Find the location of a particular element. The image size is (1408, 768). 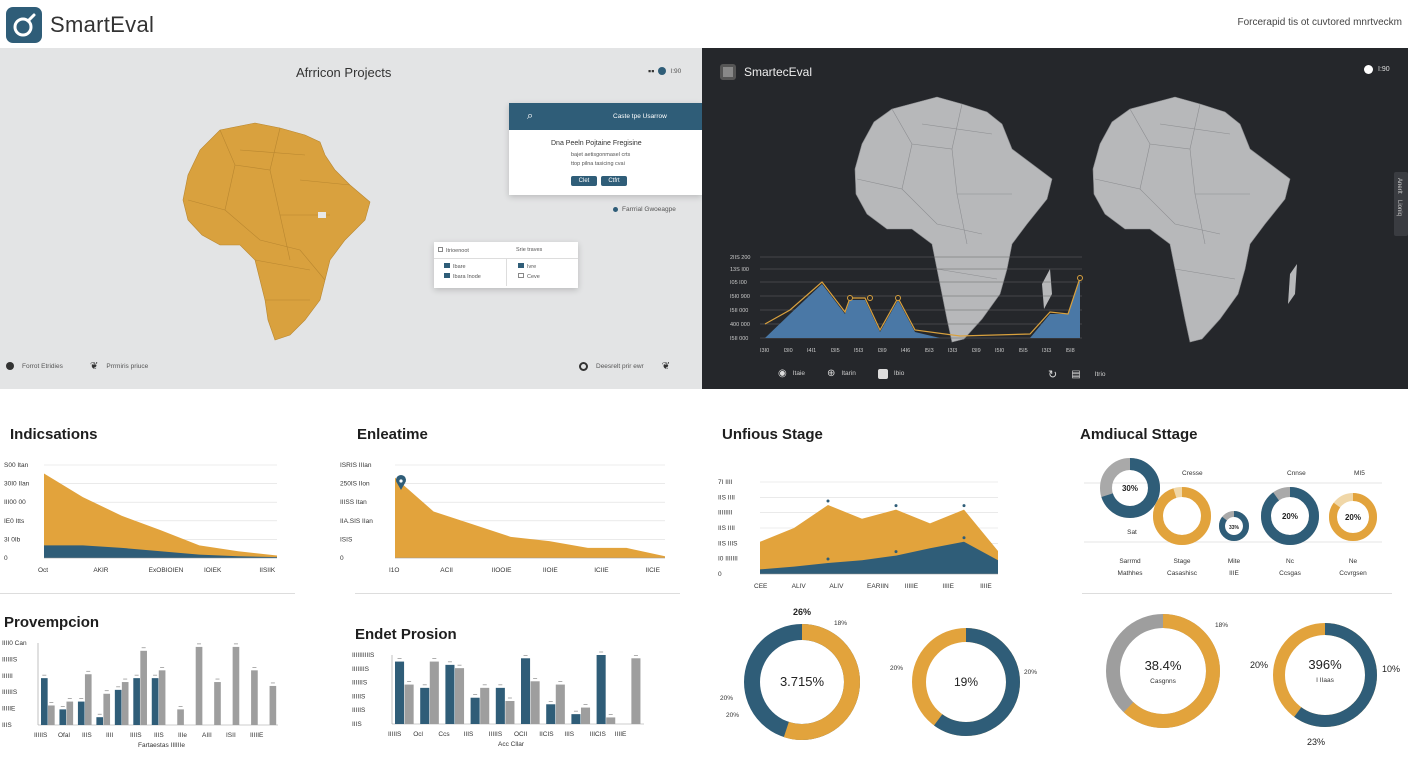

ring-center-label: 19% is located at coordinates (966, 682).